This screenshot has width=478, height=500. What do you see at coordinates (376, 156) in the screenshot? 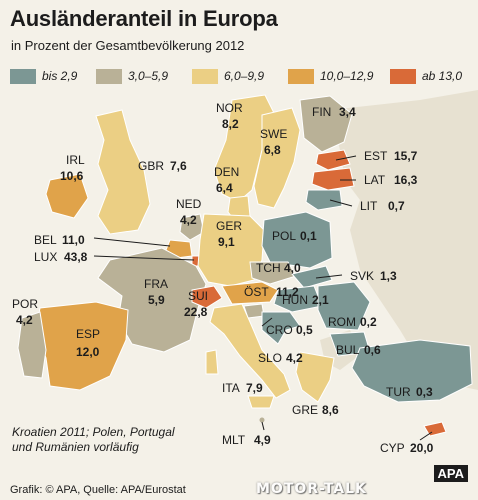
I see `label-est-code: EST` at bounding box center [376, 156].